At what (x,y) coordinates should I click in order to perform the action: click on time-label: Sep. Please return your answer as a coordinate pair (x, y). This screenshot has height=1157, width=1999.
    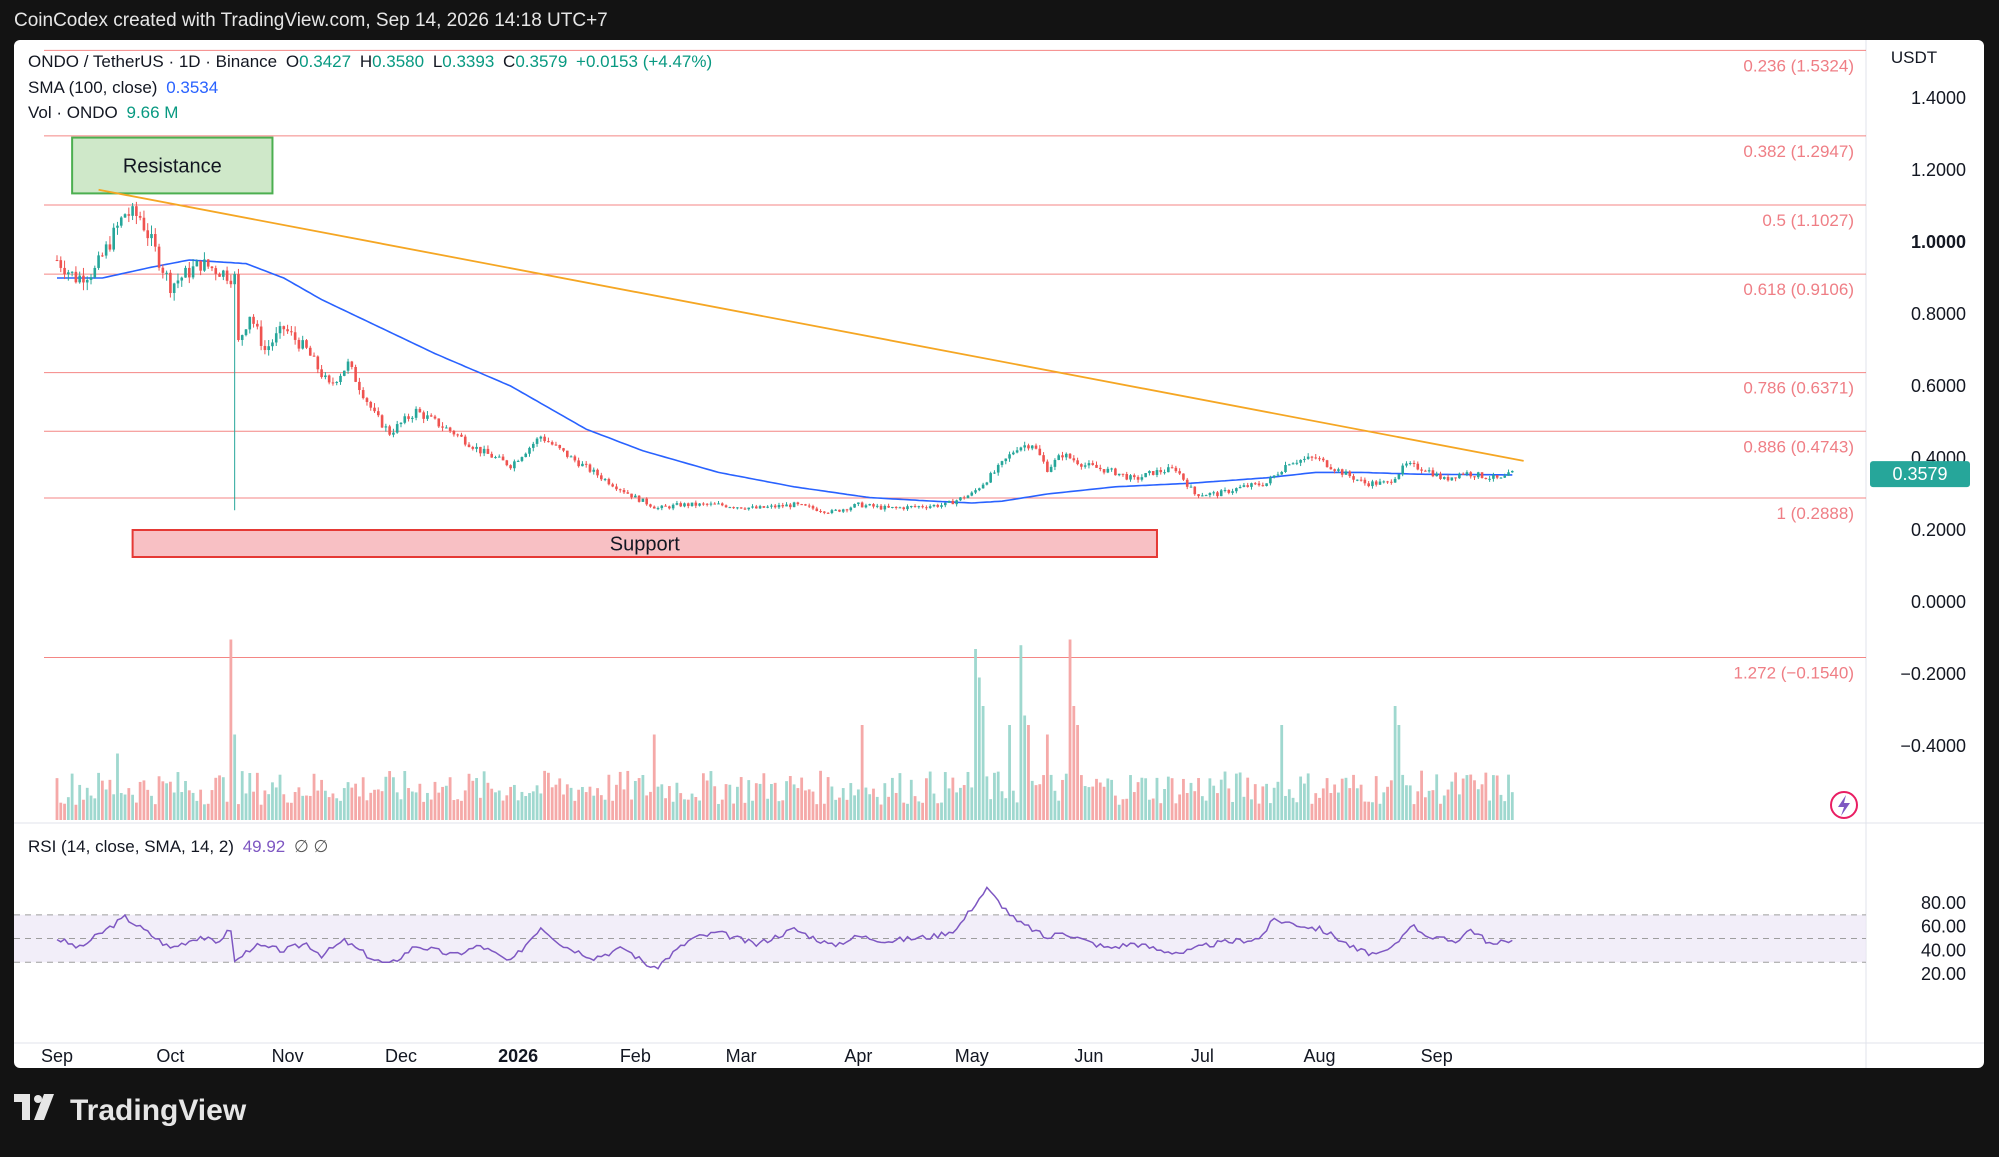
    Looking at the image, I should click on (1437, 1056).